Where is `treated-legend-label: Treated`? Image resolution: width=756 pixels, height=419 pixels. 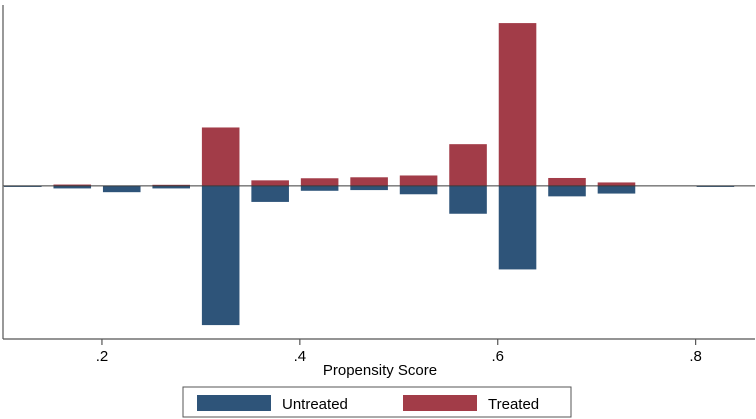
treated-legend-label: Treated is located at coordinates (513, 404).